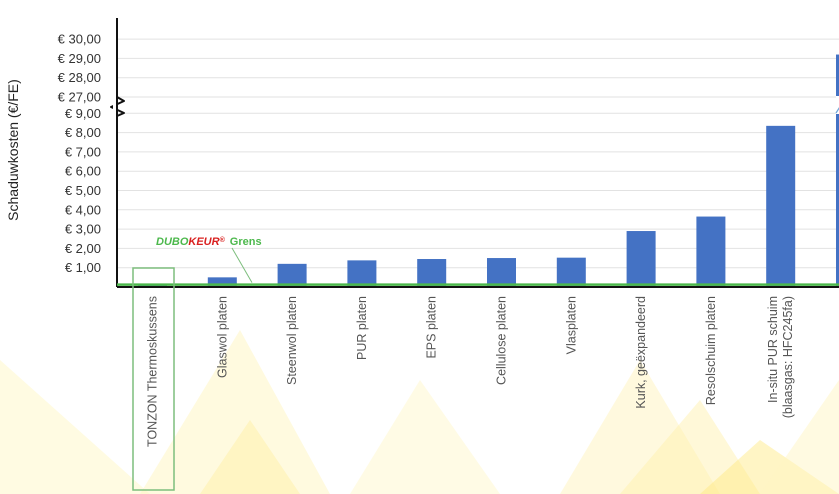 Image resolution: width=839 pixels, height=494 pixels. Describe the element at coordinates (79, 97) in the screenshot. I see `y-tick-label: € 27,00` at that location.